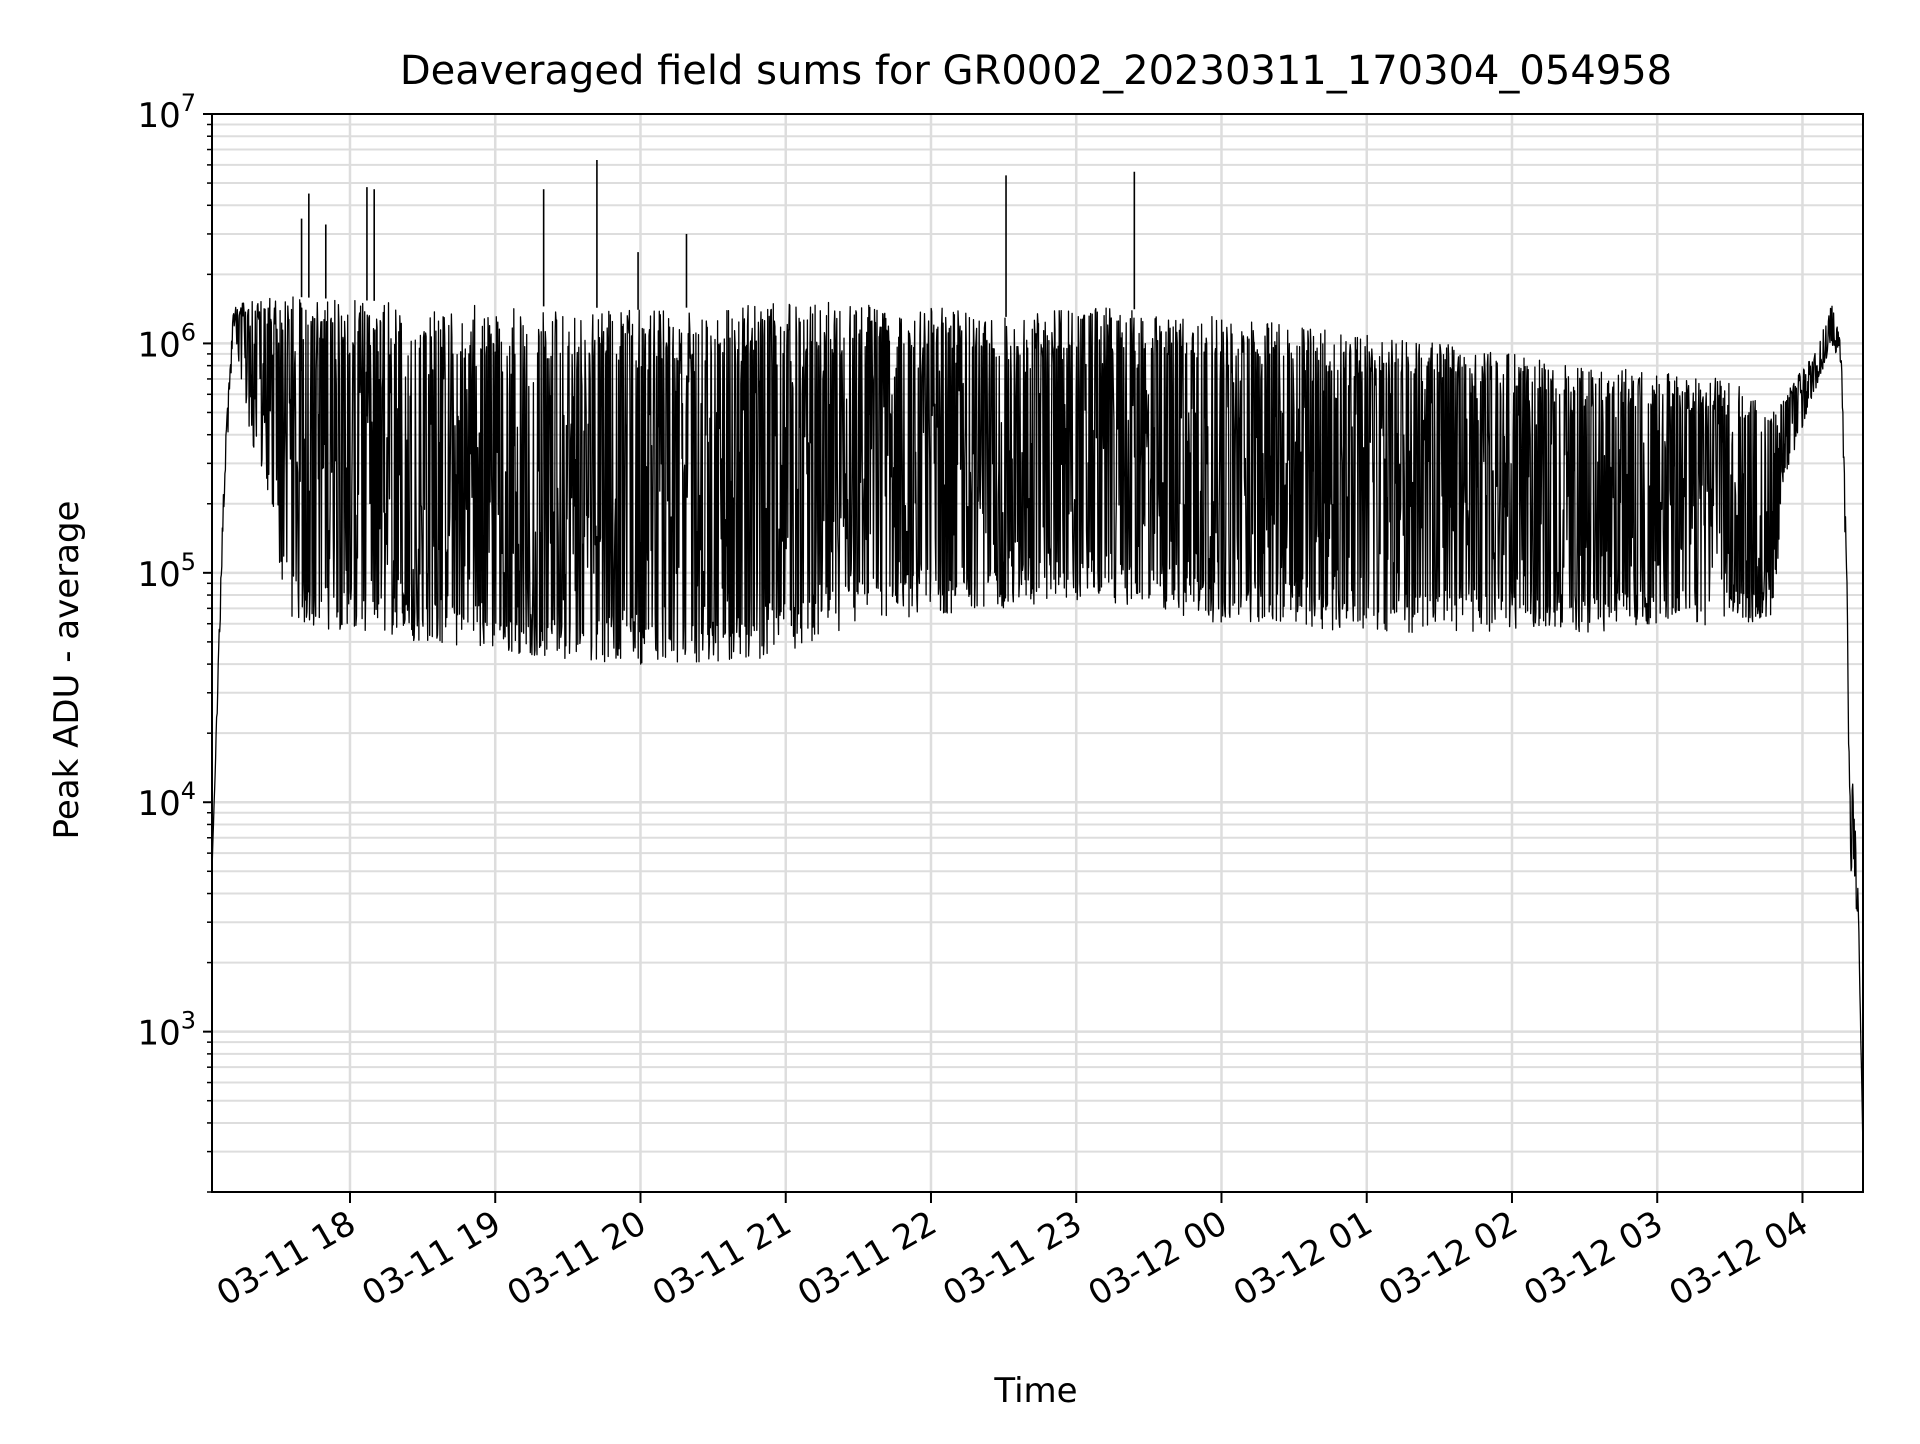 This screenshot has height=1444, width=1920. I want to click on y-tick-label-exponent: 3, so click(188, 1021).